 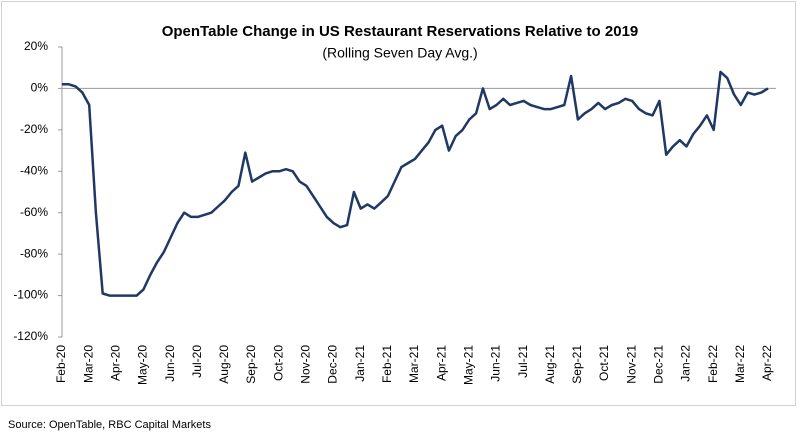 What do you see at coordinates (659, 364) in the screenshot?
I see `x-tick-label: Dec-21` at bounding box center [659, 364].